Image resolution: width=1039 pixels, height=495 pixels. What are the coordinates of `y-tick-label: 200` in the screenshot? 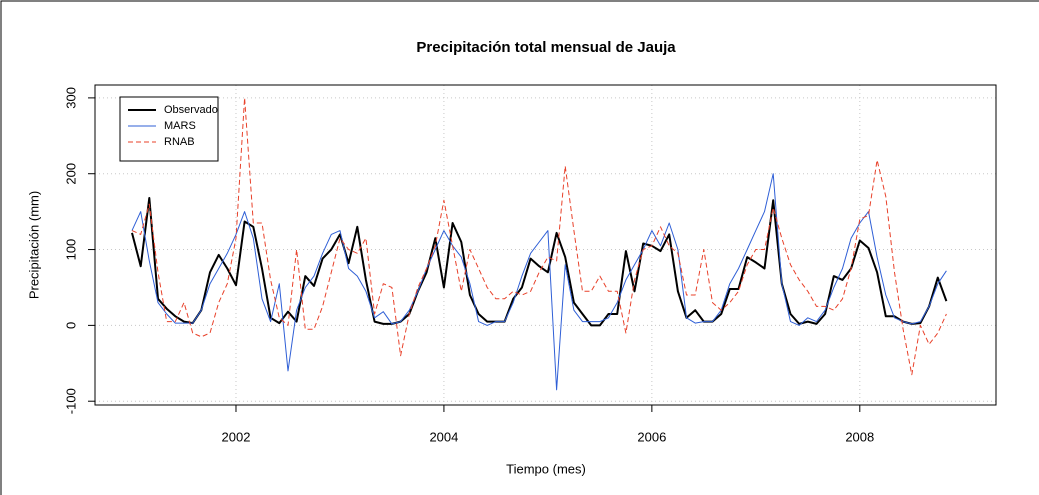 It's located at (70, 174).